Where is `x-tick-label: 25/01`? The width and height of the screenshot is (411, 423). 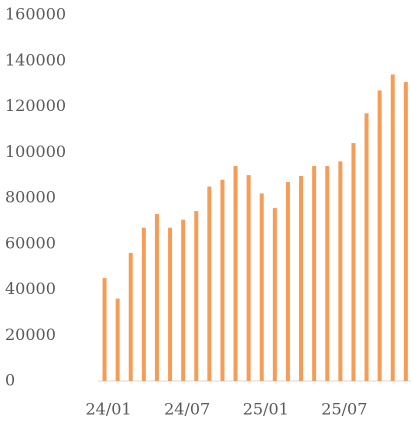
x-tick-label: 25/01 is located at coordinates (266, 409).